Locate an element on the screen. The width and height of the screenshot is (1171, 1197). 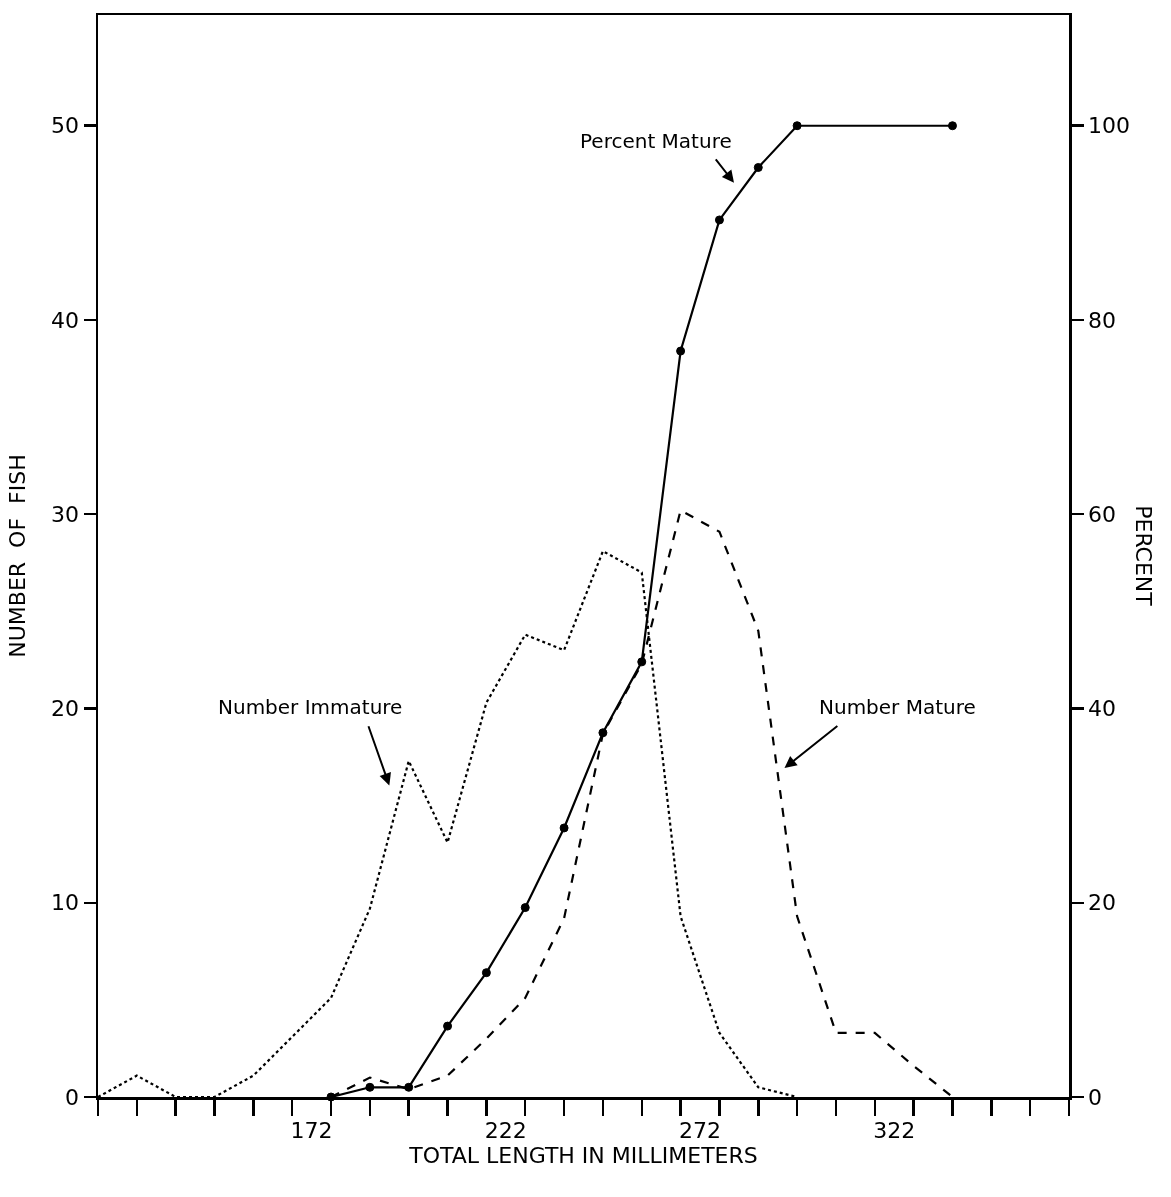
y2-tick-label: 0 is located at coordinates (1094, 1097).